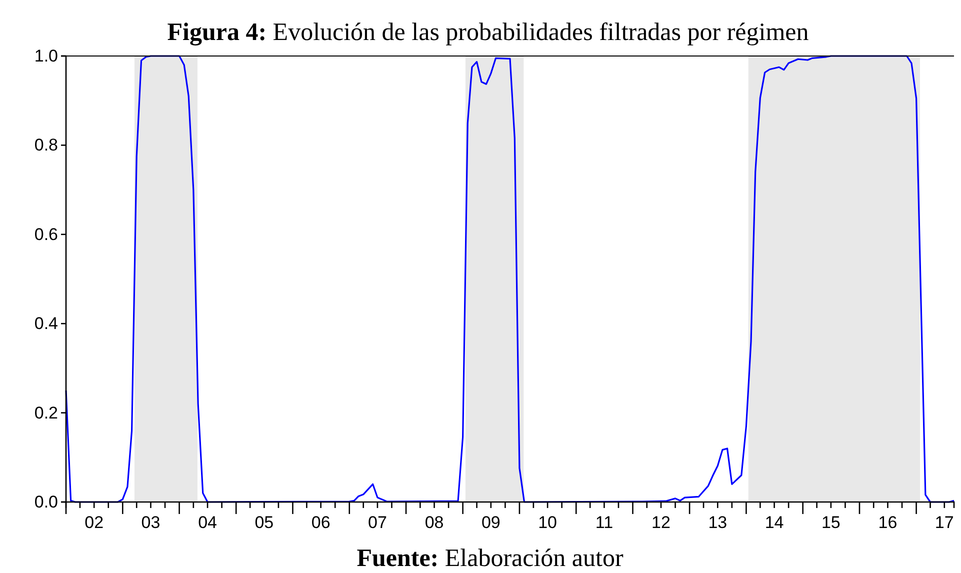 This screenshot has height=573, width=961. I want to click on source-note: Fuente: Elaboración autor, so click(490, 558).